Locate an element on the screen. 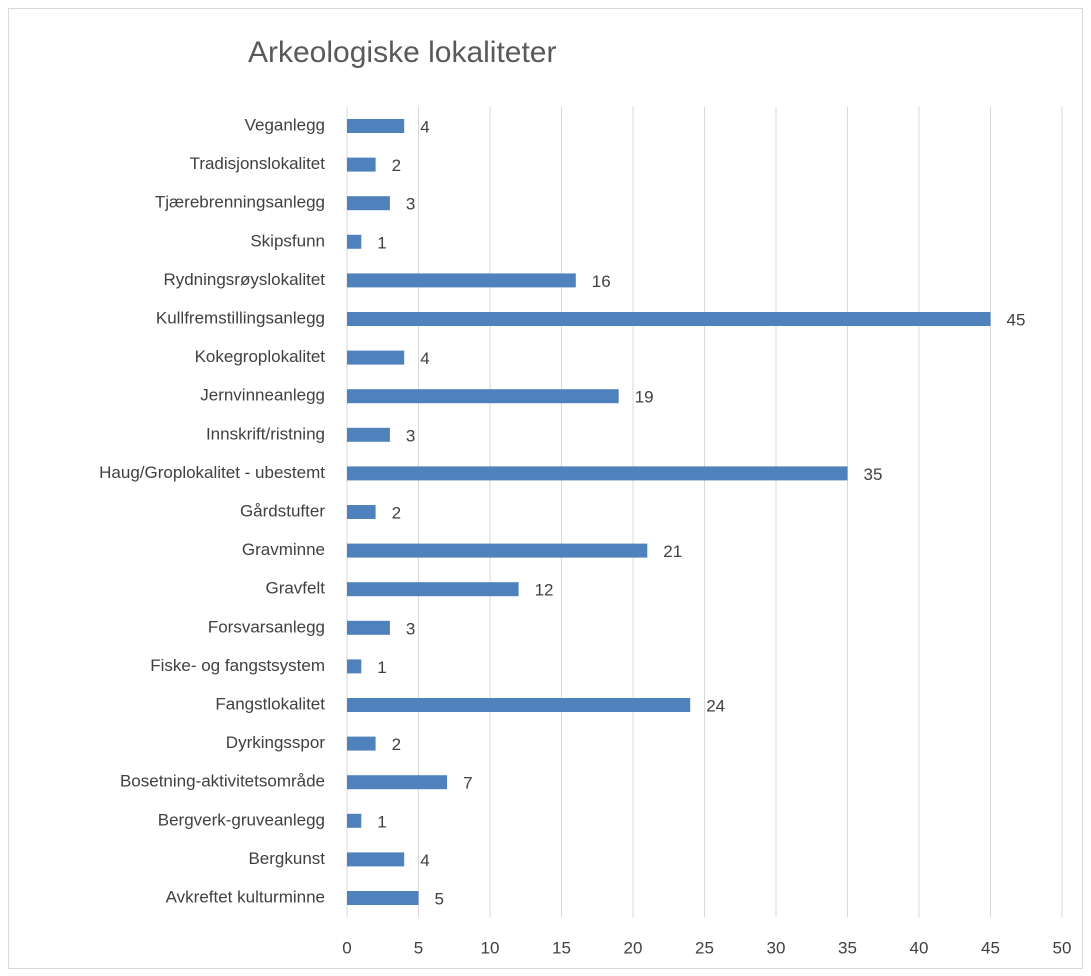 This screenshot has height=976, width=1091. x-tick-label: 20 is located at coordinates (633, 947).